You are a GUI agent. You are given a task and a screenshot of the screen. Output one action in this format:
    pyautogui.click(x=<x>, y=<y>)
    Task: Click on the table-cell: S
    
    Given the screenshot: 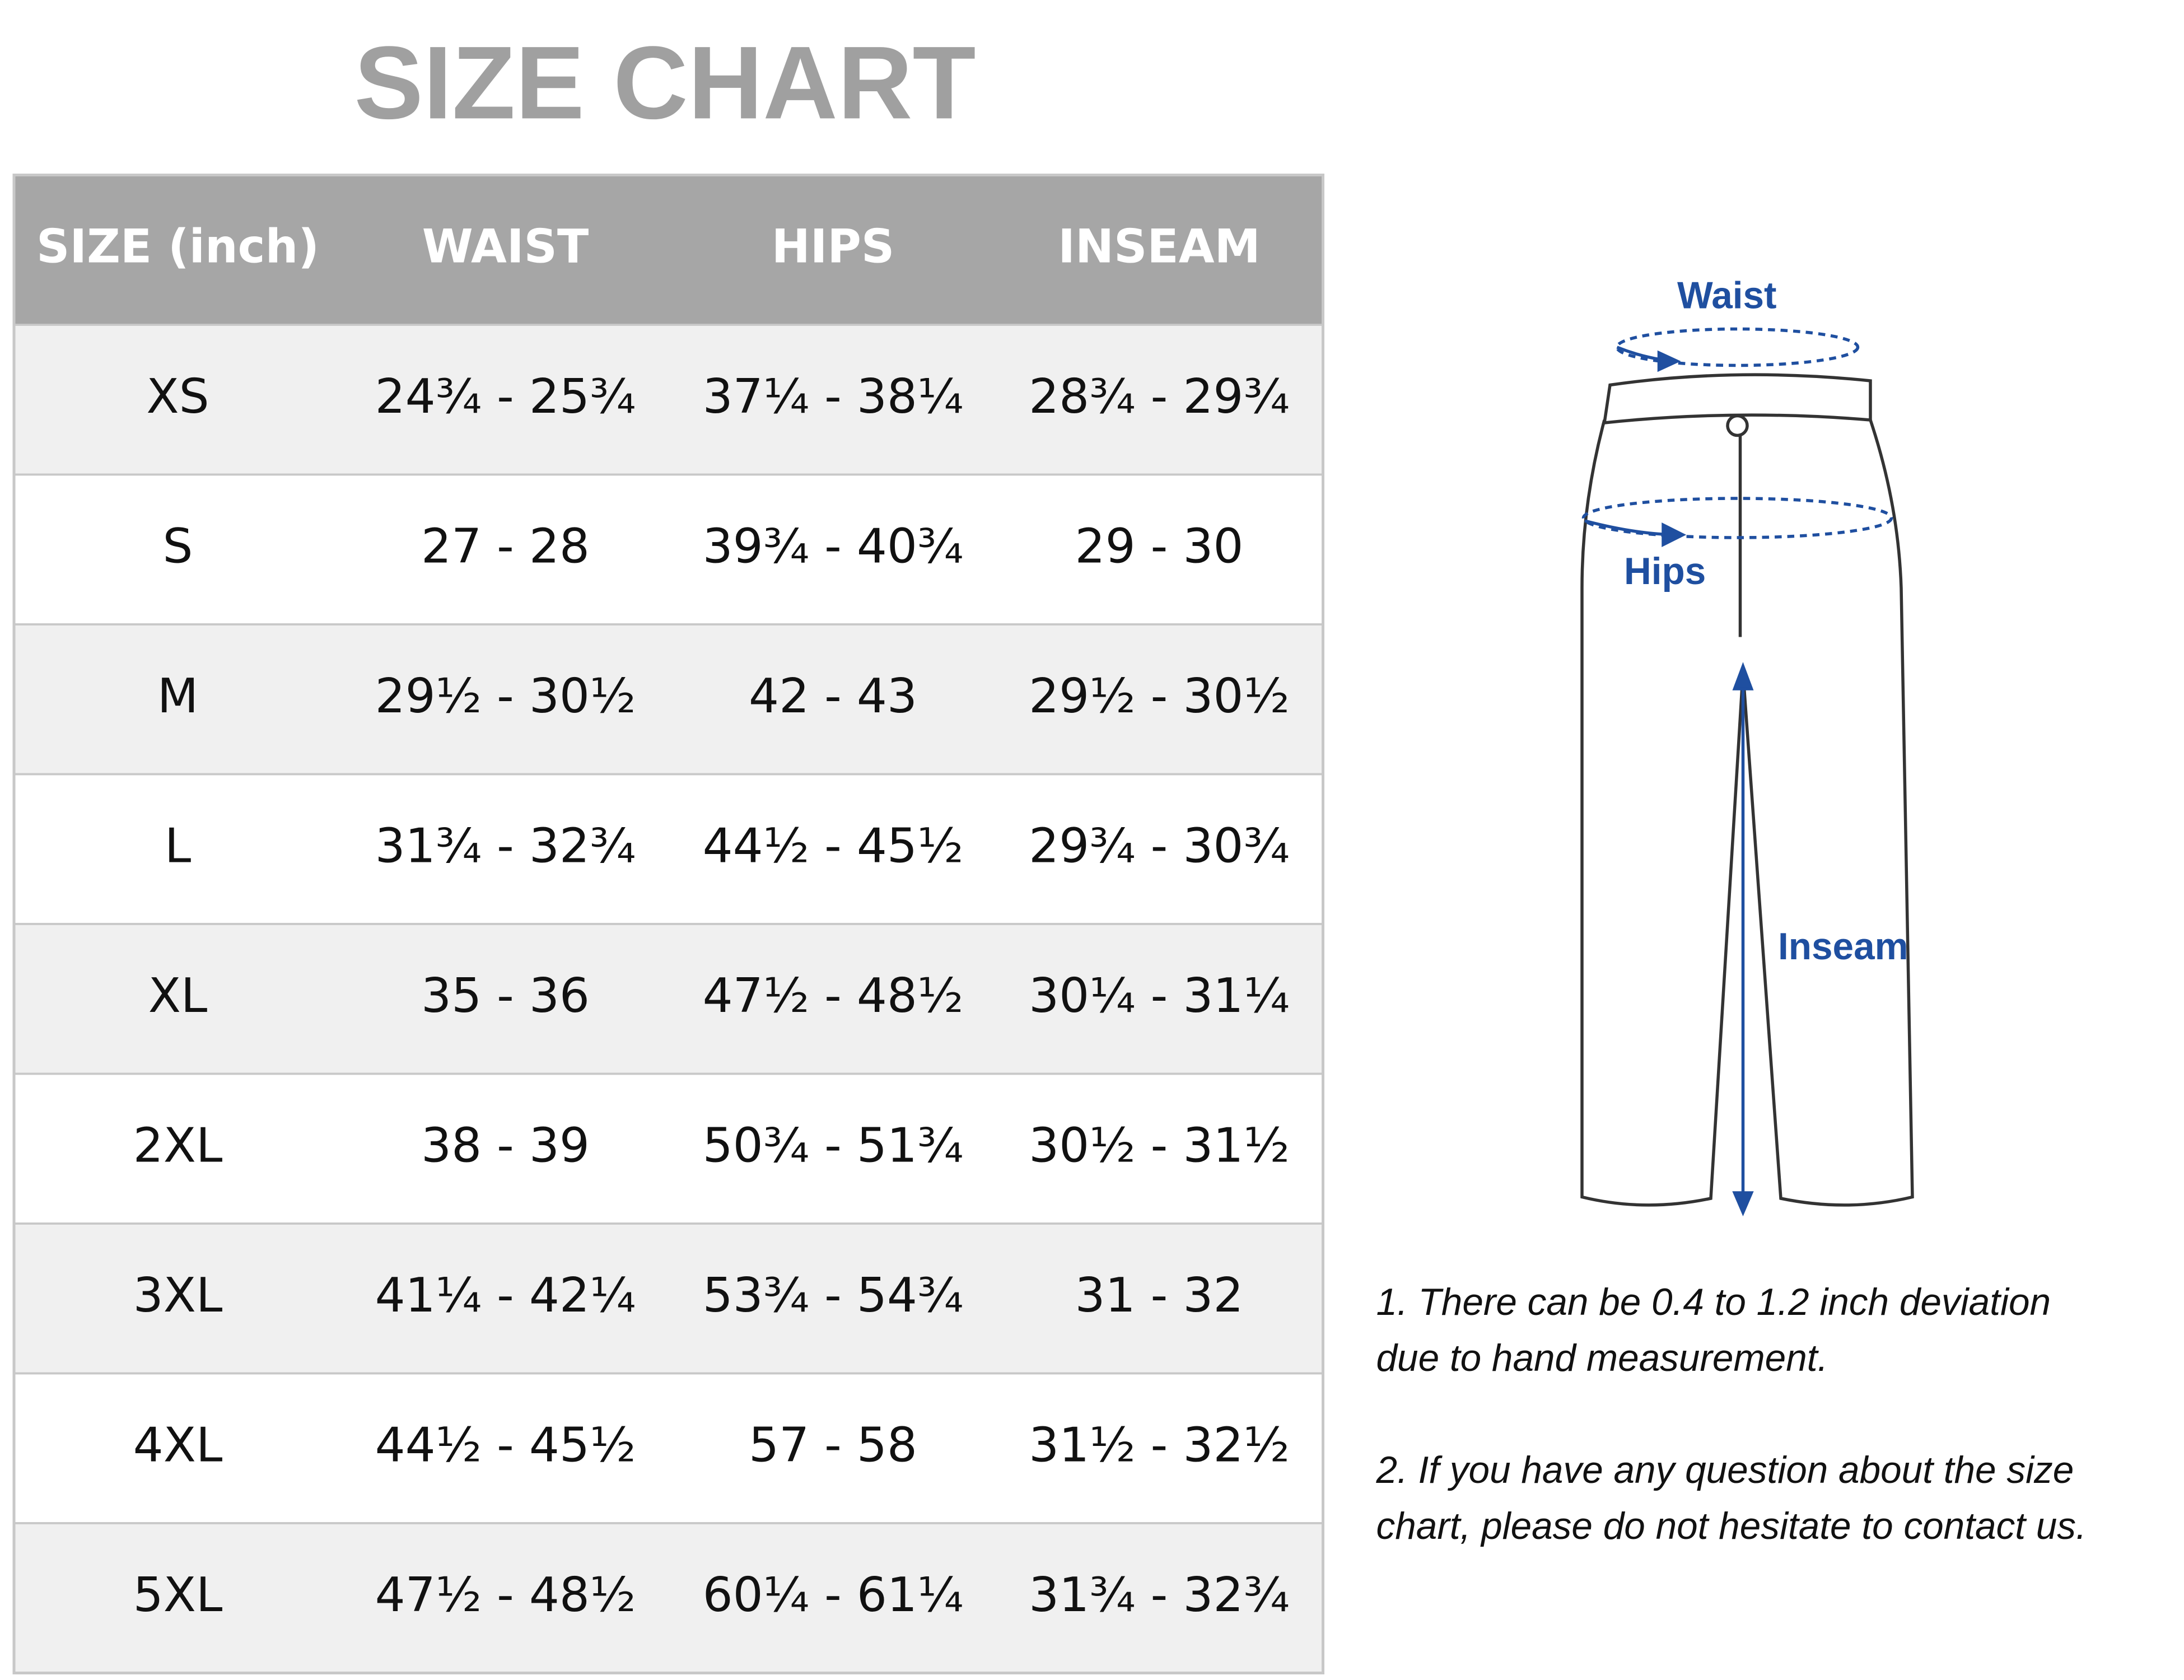 What is the action you would take?
    pyautogui.click(x=178, y=547)
    